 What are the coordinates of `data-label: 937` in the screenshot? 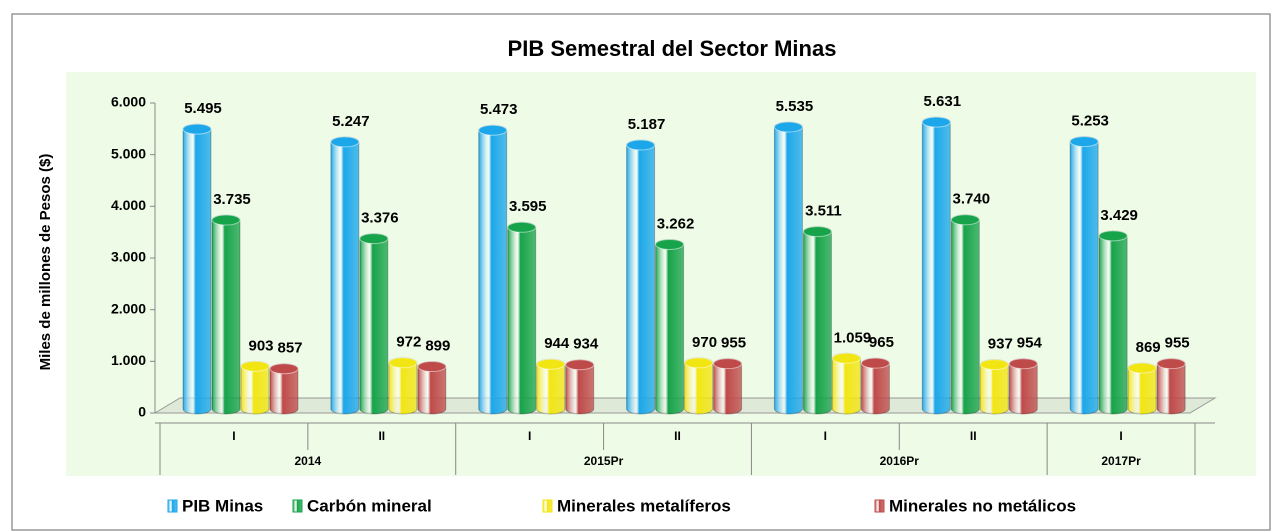 It's located at (1000, 344).